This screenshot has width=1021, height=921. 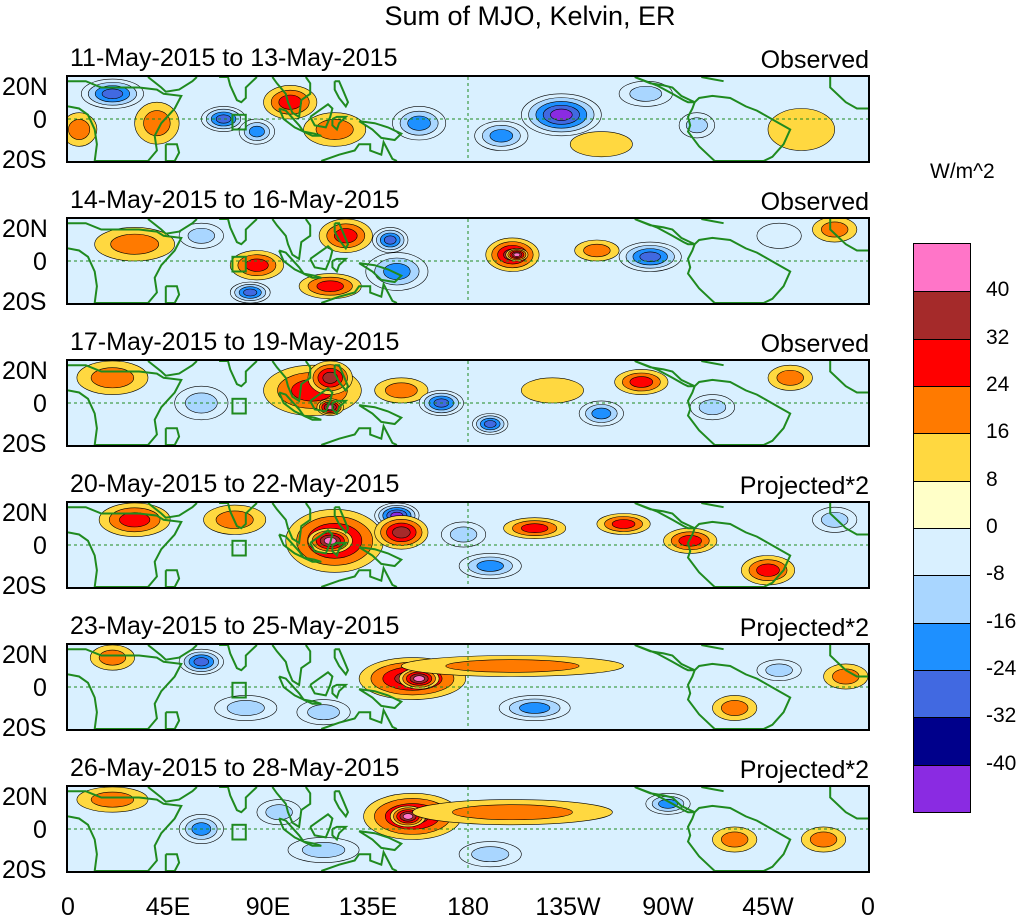 I want to click on panel-status: Observed, so click(x=814, y=60).